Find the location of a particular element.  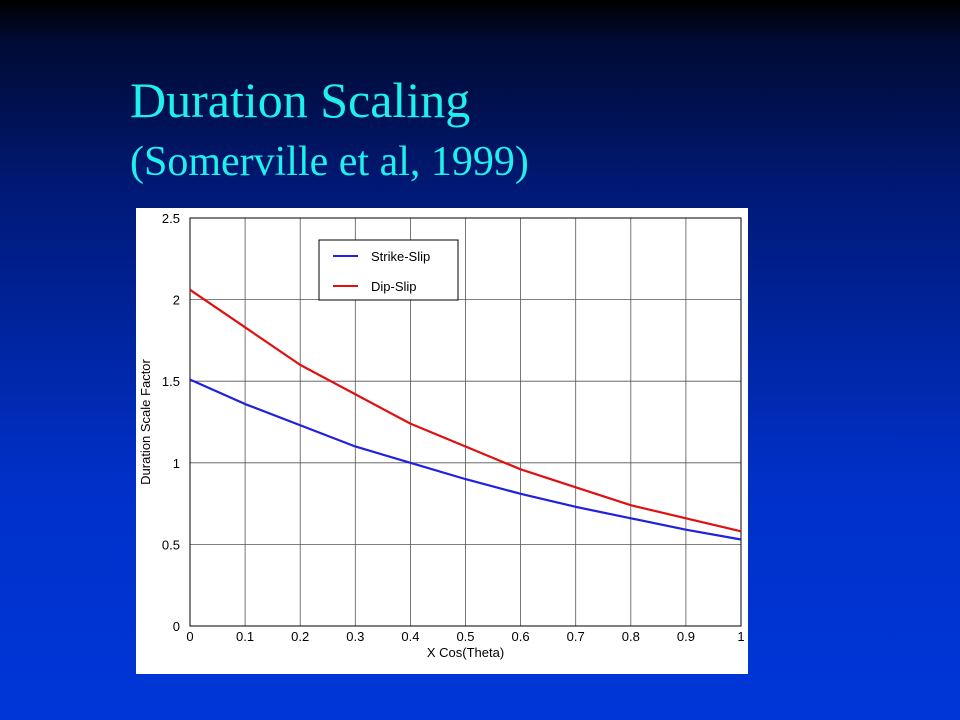

slide-title: Duration Scaling is located at coordinates (300, 100).